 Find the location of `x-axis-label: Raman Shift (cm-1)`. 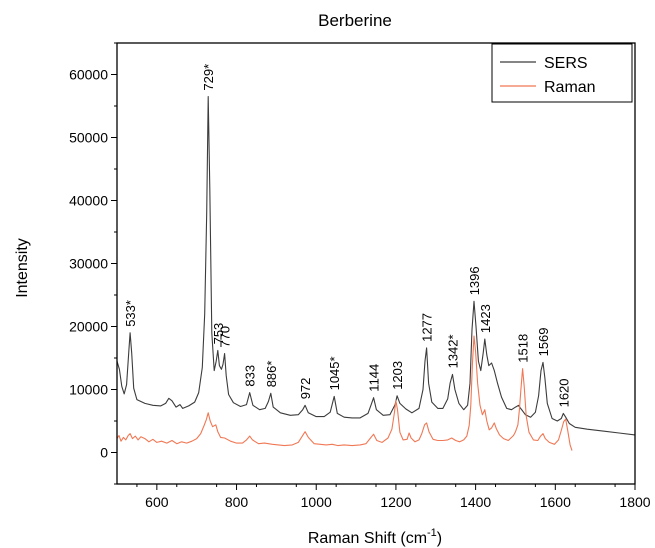

x-axis-label: Raman Shift (cm-1) is located at coordinates (375, 537).